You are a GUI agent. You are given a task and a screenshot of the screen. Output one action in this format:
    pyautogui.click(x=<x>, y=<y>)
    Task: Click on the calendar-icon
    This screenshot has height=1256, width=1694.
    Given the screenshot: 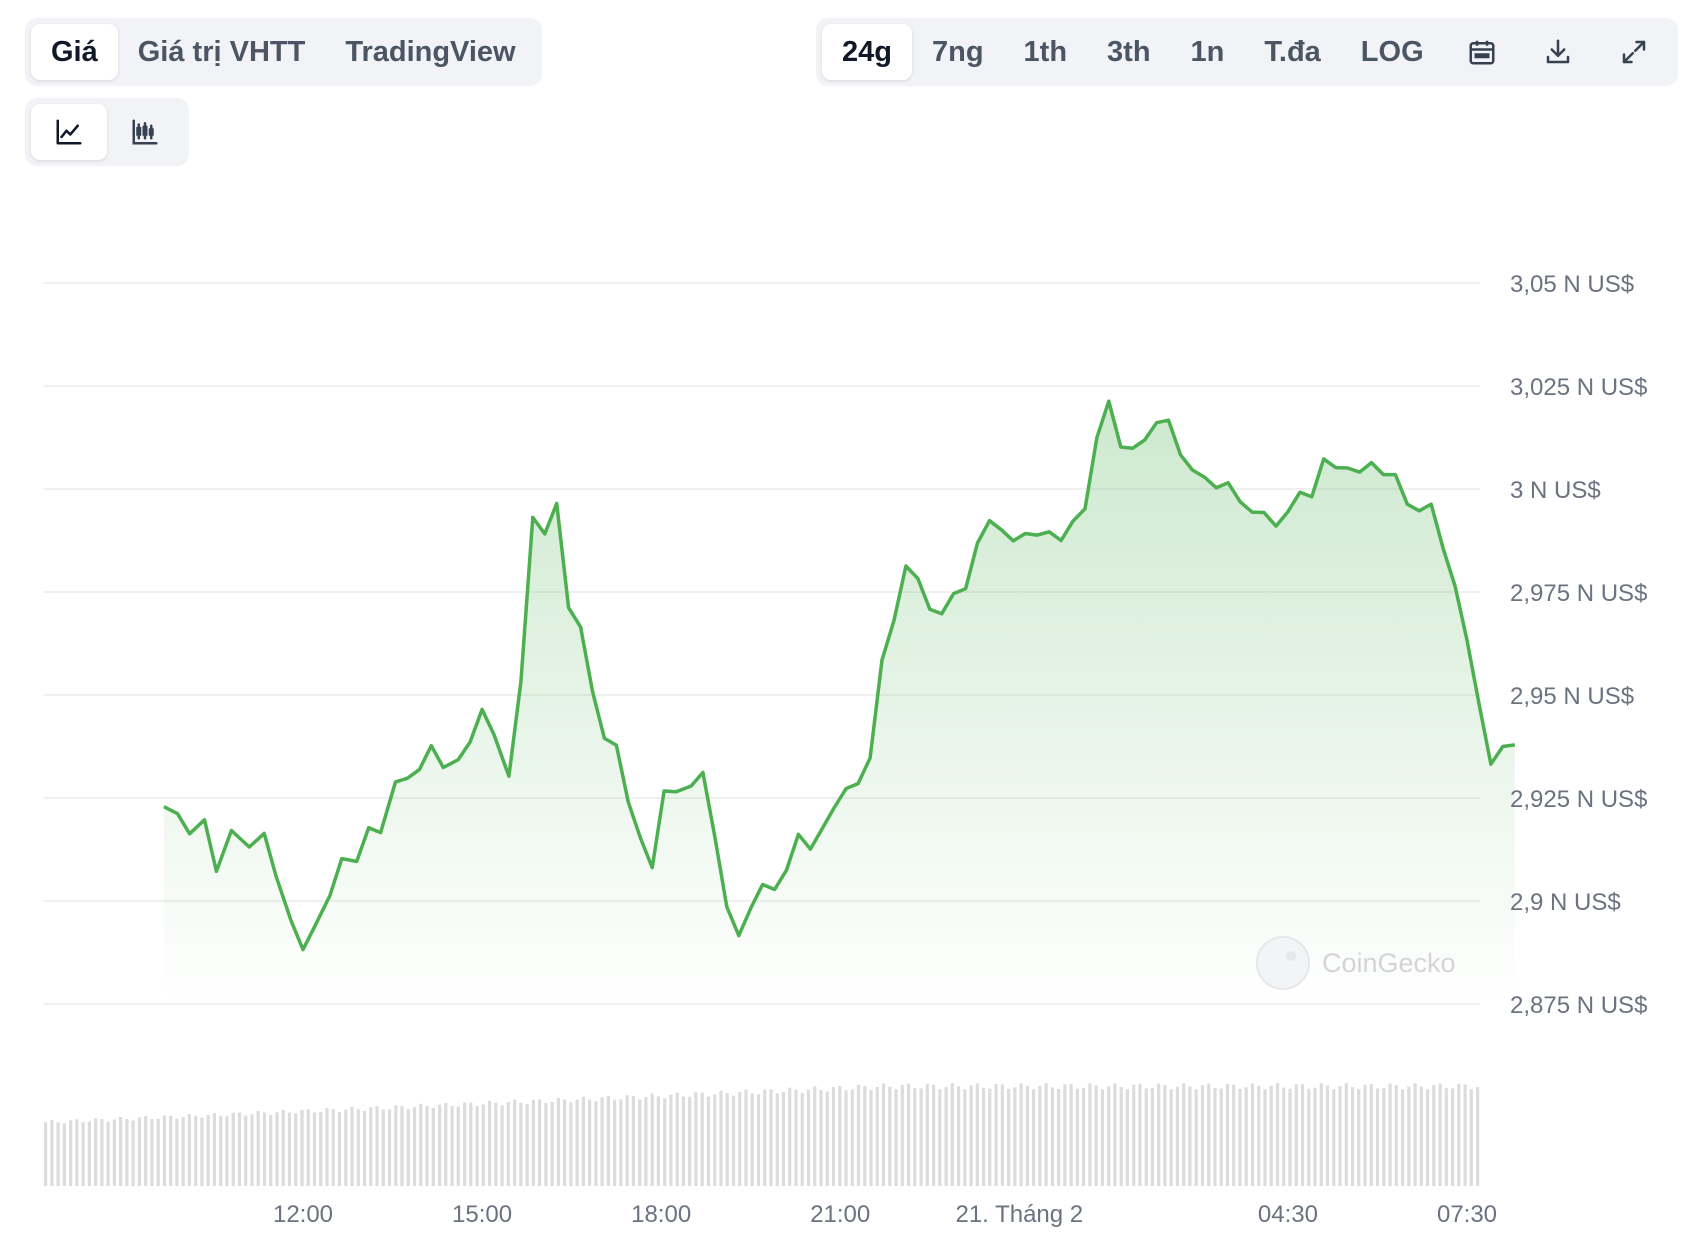 What is the action you would take?
    pyautogui.click(x=1482, y=52)
    